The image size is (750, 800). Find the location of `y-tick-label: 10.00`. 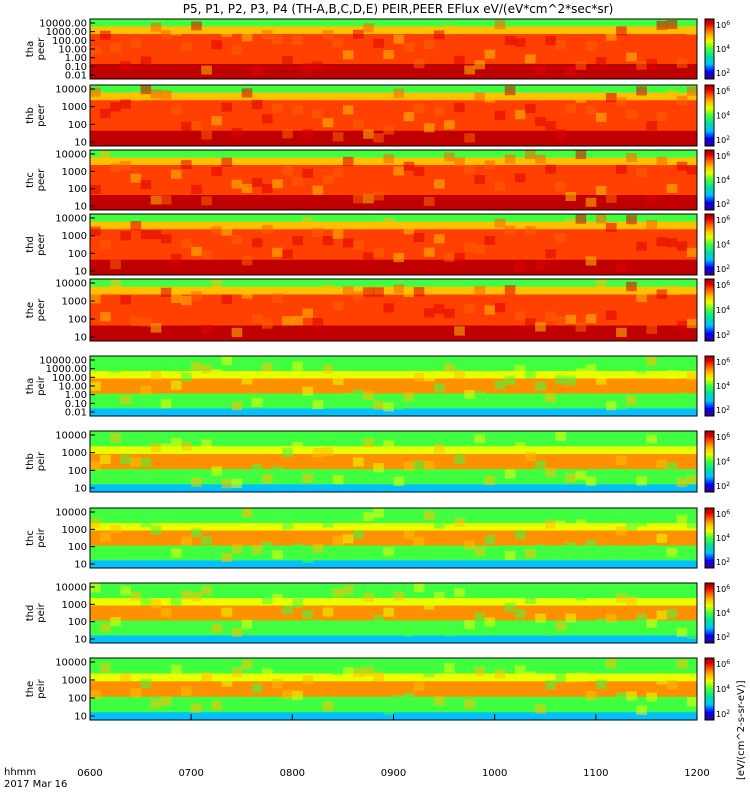

y-tick-label: 10.00 is located at coordinates (72, 387).